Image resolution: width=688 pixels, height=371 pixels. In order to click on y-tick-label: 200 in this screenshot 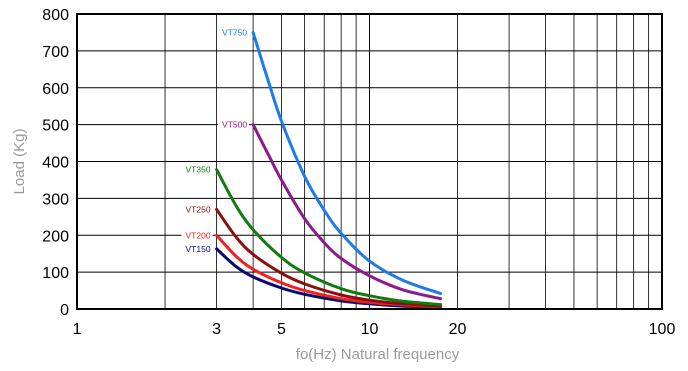, I will do `click(55, 236)`.